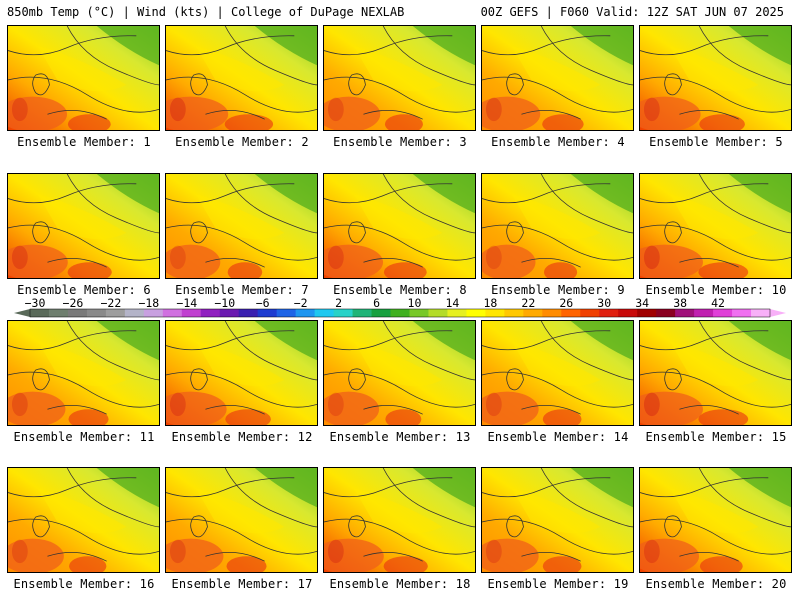 Image resolution: width=800 pixels, height=600 pixels. What do you see at coordinates (400, 142) in the screenshot?
I see `ensemble-member-label: Ensemble Member: 3` at bounding box center [400, 142].